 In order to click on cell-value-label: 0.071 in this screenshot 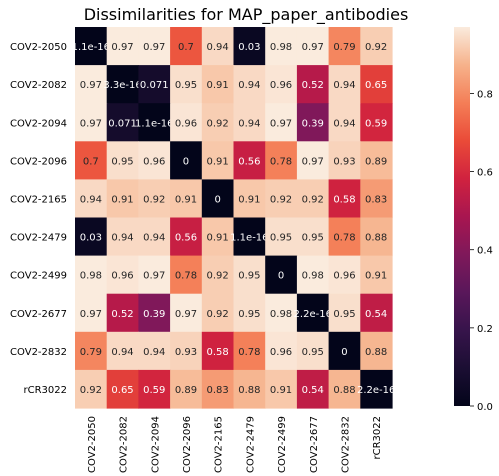, I will do `click(154, 85)`.